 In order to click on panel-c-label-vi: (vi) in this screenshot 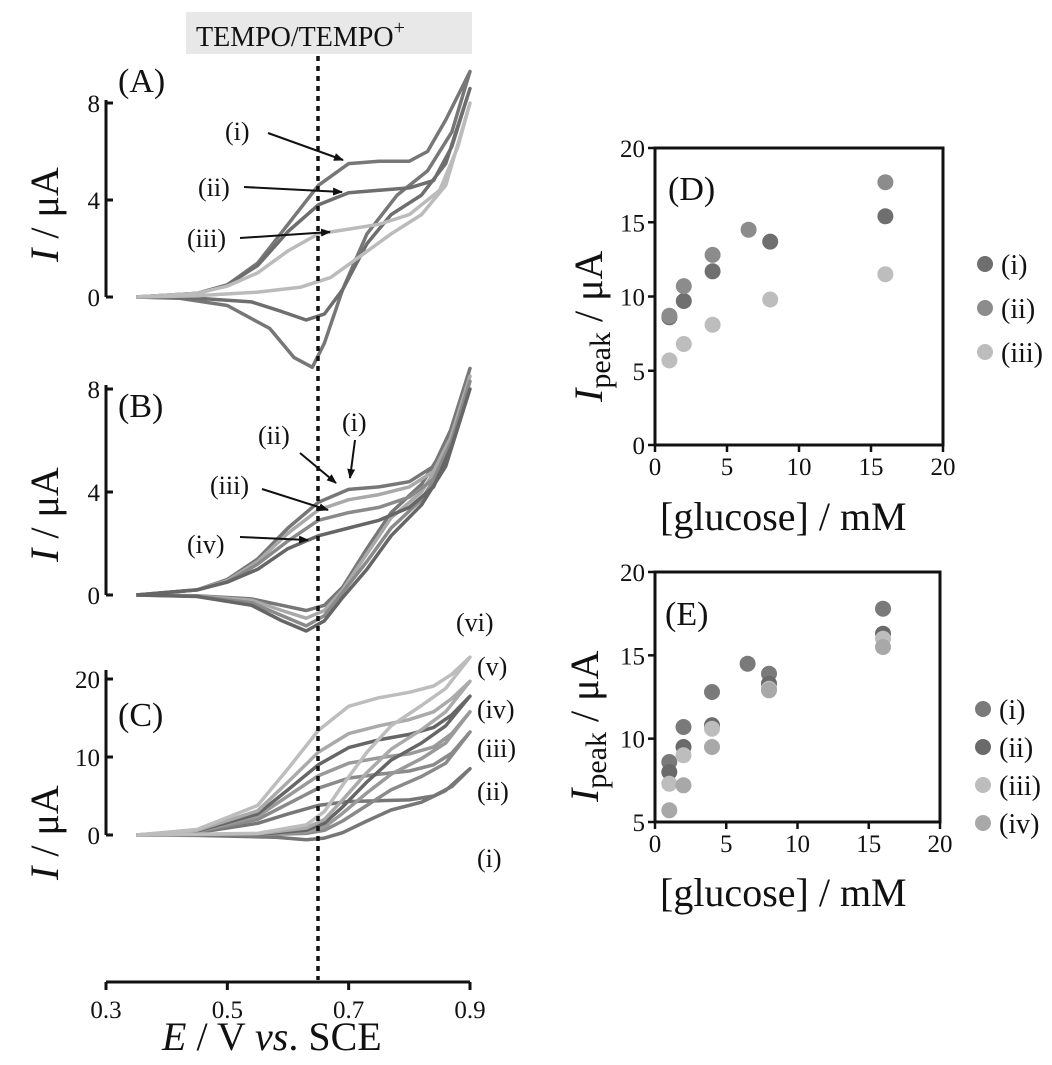, I will do `click(475, 622)`.